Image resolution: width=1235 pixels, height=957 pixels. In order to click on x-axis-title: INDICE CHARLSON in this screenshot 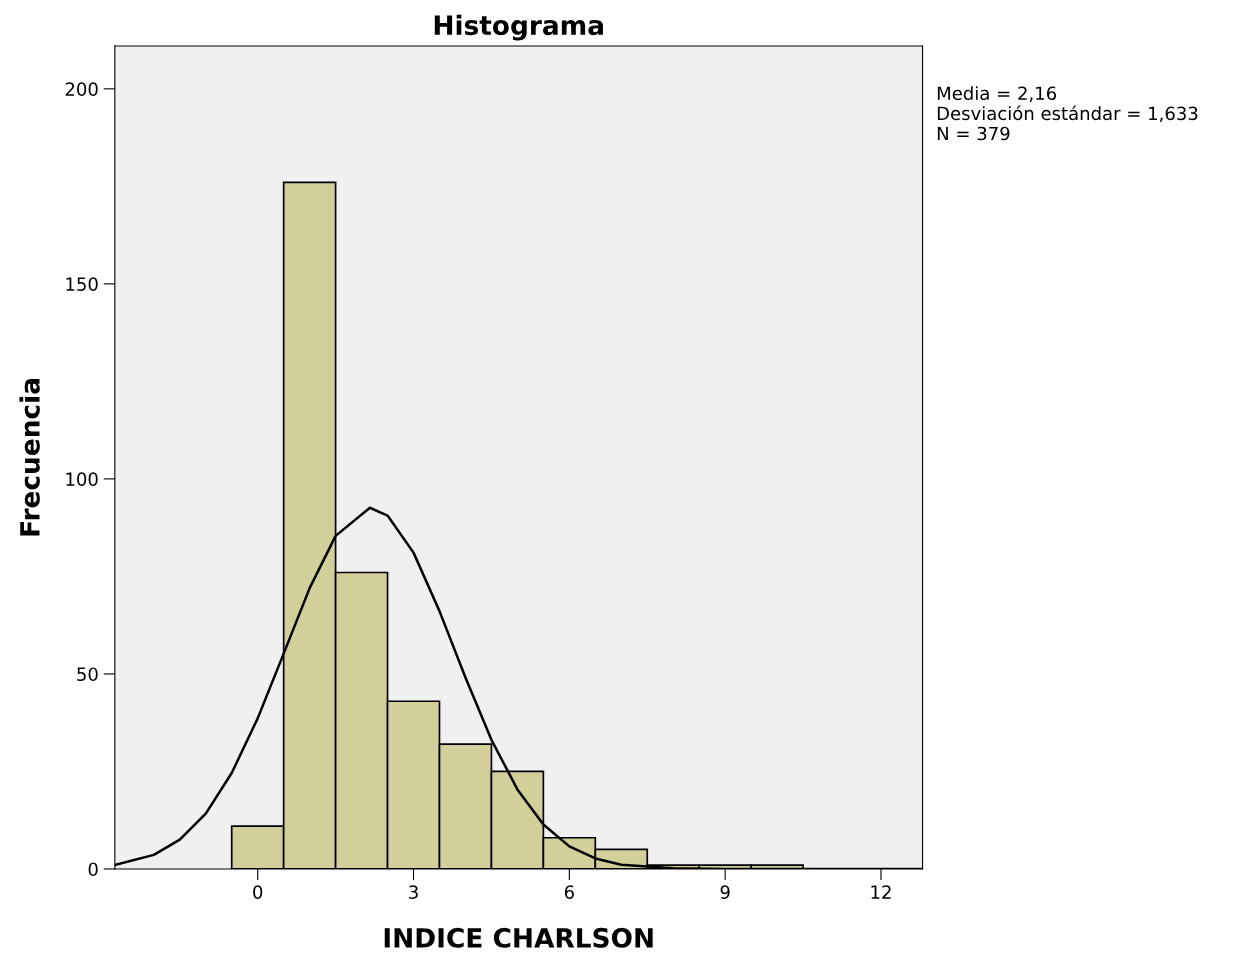, I will do `click(518, 937)`.